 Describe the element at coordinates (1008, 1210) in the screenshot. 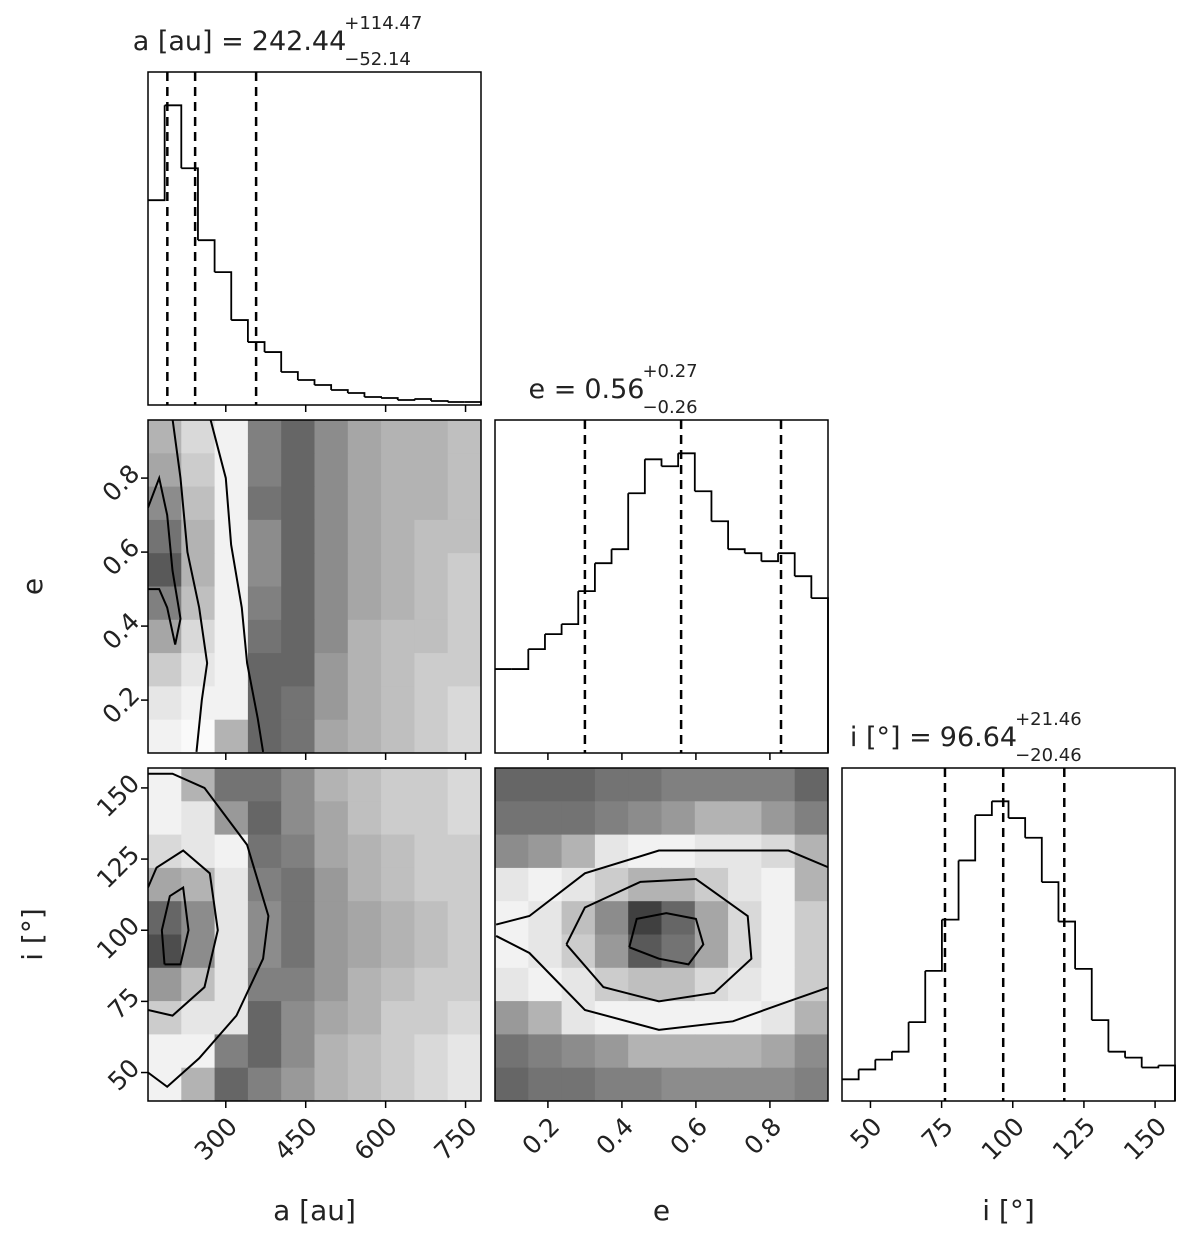

I see `x-axis-label: i [°]` at that location.